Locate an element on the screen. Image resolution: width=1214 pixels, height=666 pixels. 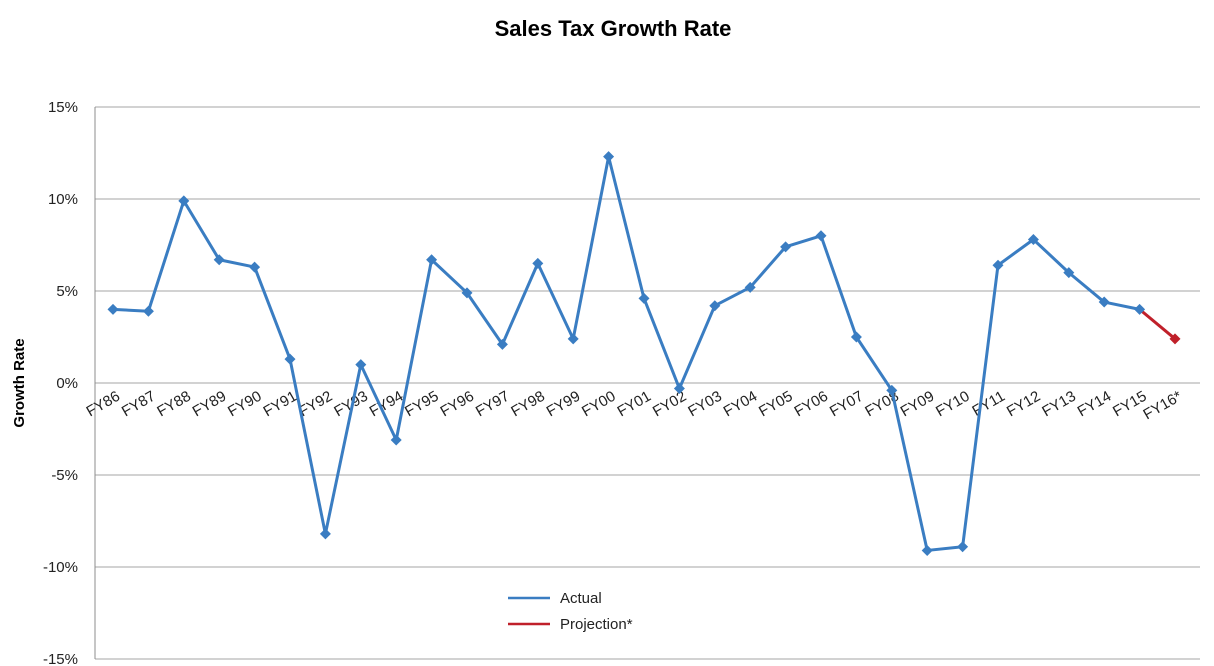
y-tick-label: 0% is located at coordinates (67, 383).